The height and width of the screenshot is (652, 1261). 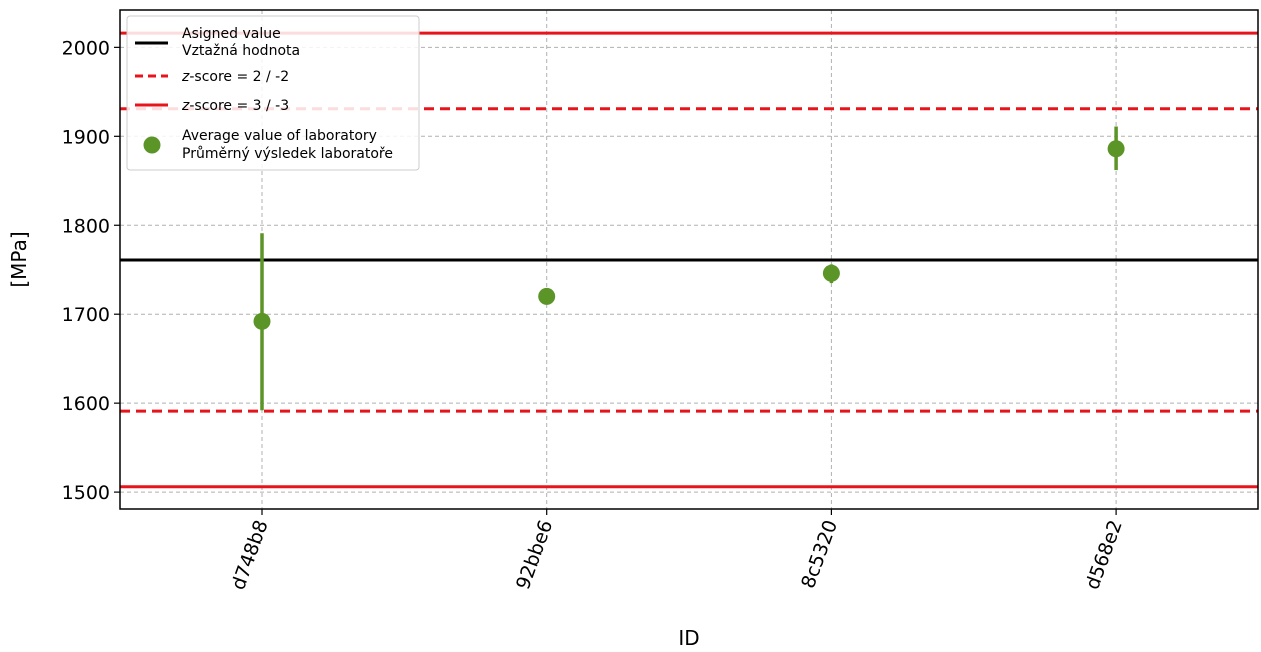 I want to click on legend-z3-label: z-score = 3 / -3, so click(x=235, y=106).